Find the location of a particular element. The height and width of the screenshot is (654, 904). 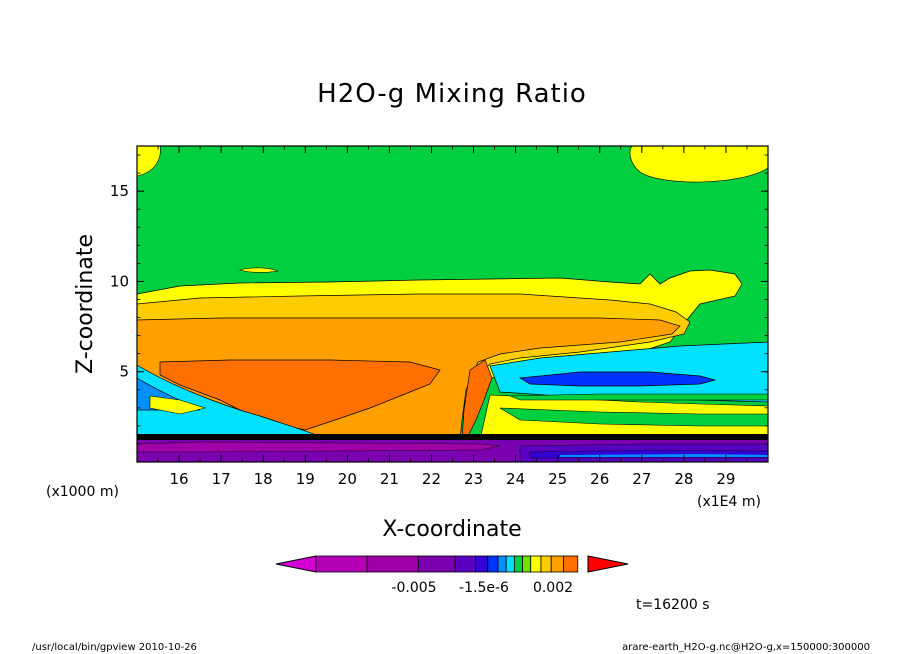

y-tick-label: 10 is located at coordinates (119, 281).